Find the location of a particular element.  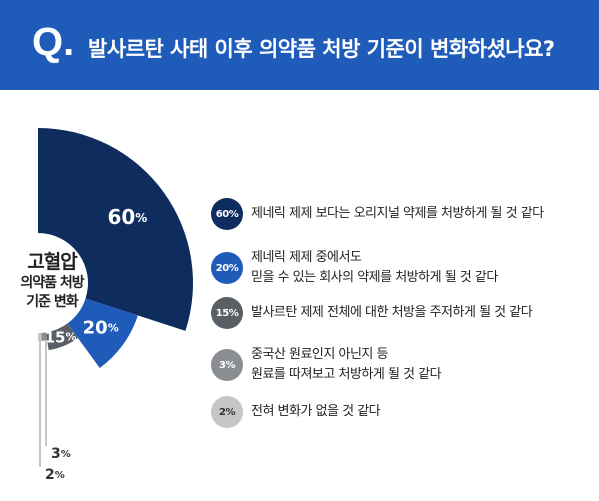

center-label-line2: 의약품 처방 is located at coordinates (52, 283).